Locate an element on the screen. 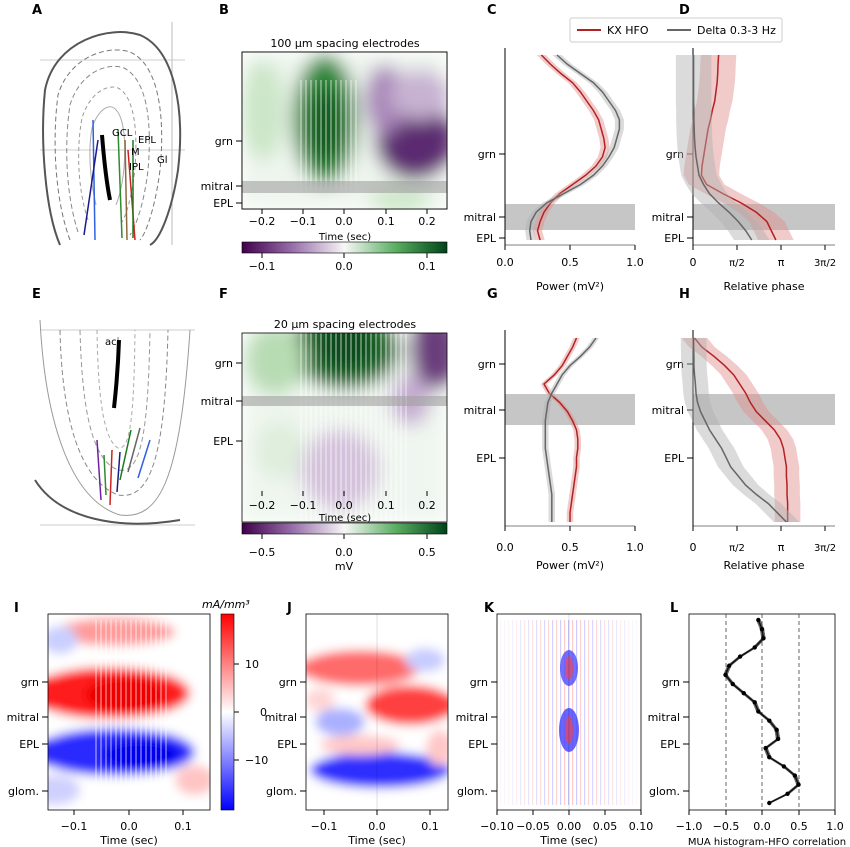  panel-j-layer-grn: grn is located at coordinates (288, 682).